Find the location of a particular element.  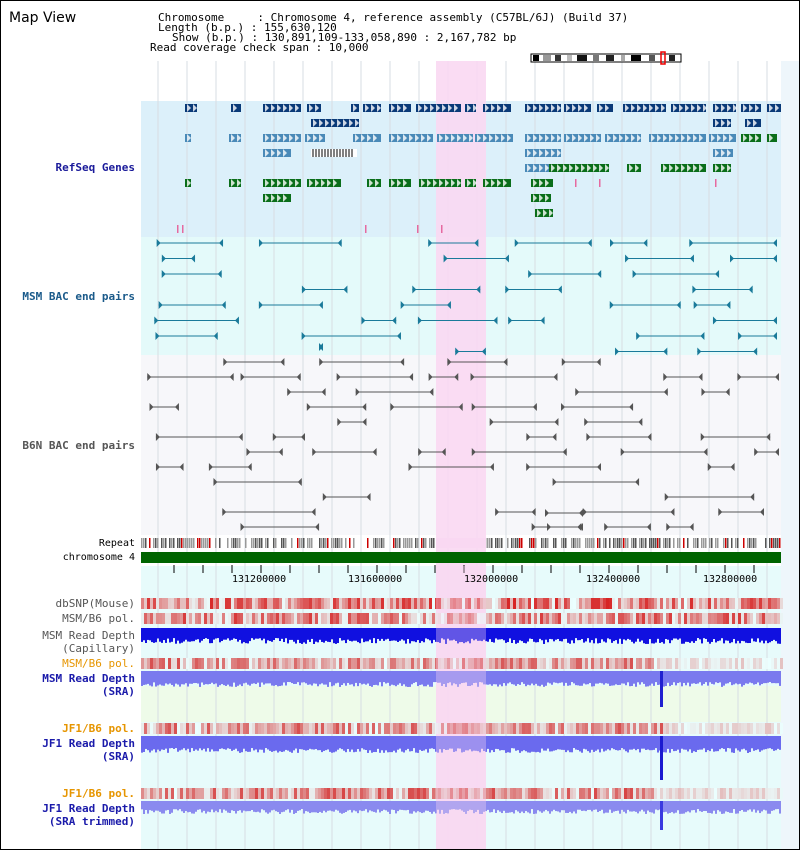

track-label-msm-b6-pol-2: MSM/B6 pol. is located at coordinates (98, 663).